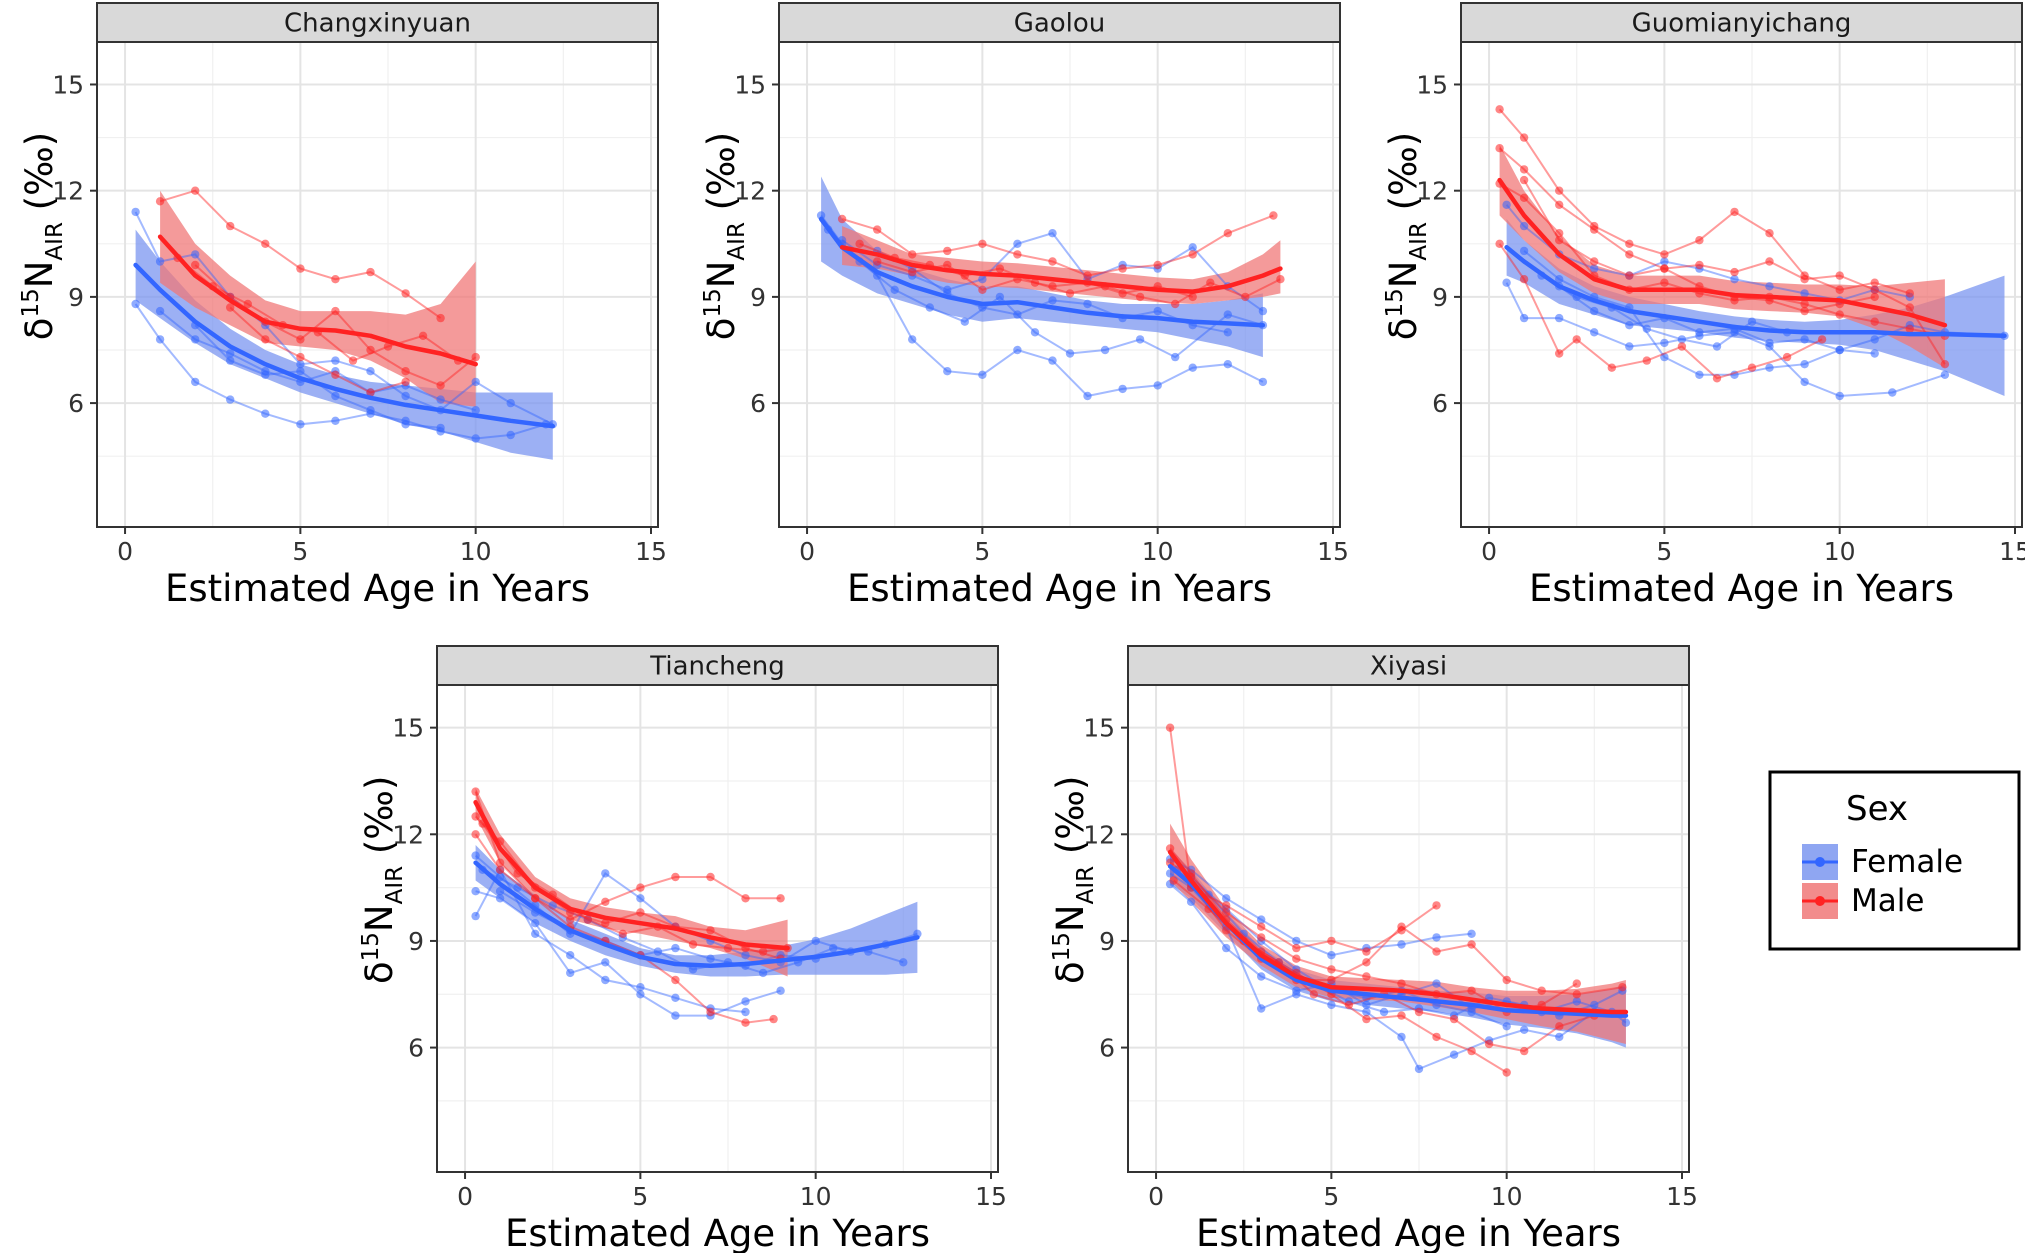 Image resolution: width=2025 pixels, height=1253 pixels. I want to click on female-smooth-line, so click(1755, 292).